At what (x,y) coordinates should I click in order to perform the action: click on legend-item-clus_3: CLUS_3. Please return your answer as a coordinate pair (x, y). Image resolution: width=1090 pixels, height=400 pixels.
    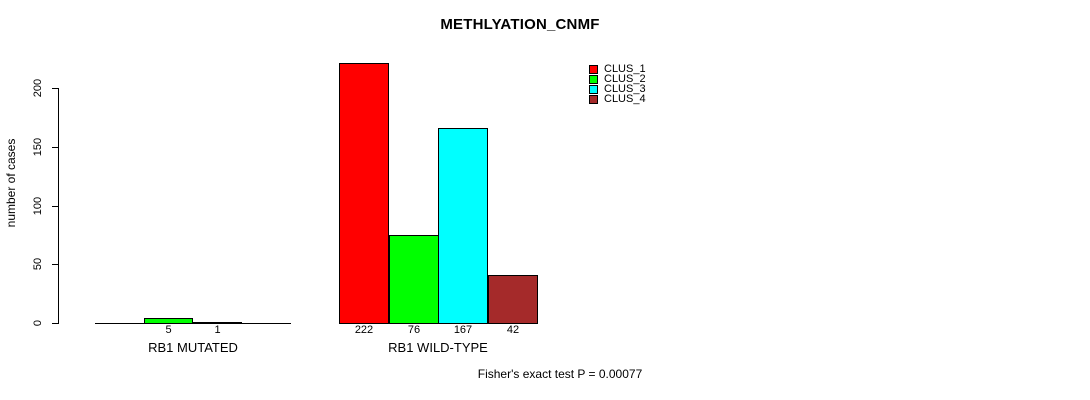
    Looking at the image, I should click on (617, 89).